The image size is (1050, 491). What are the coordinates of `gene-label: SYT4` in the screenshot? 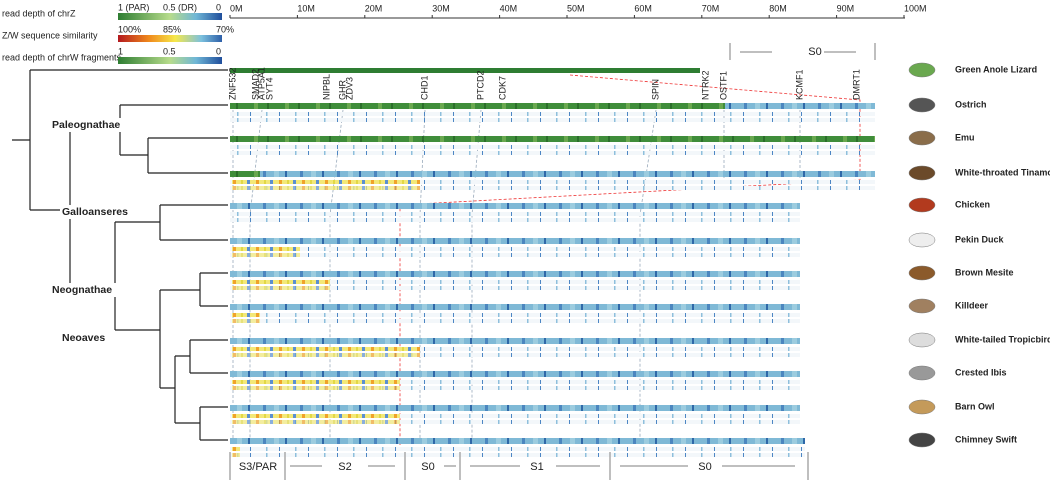 It's located at (269, 88).